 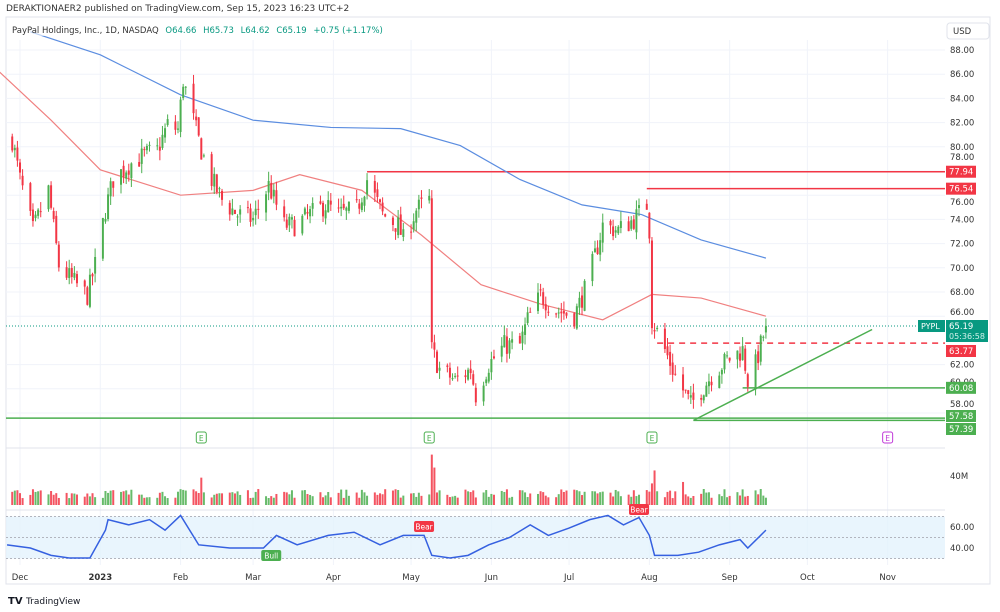 I want to click on trendline, so click(x=783, y=375).